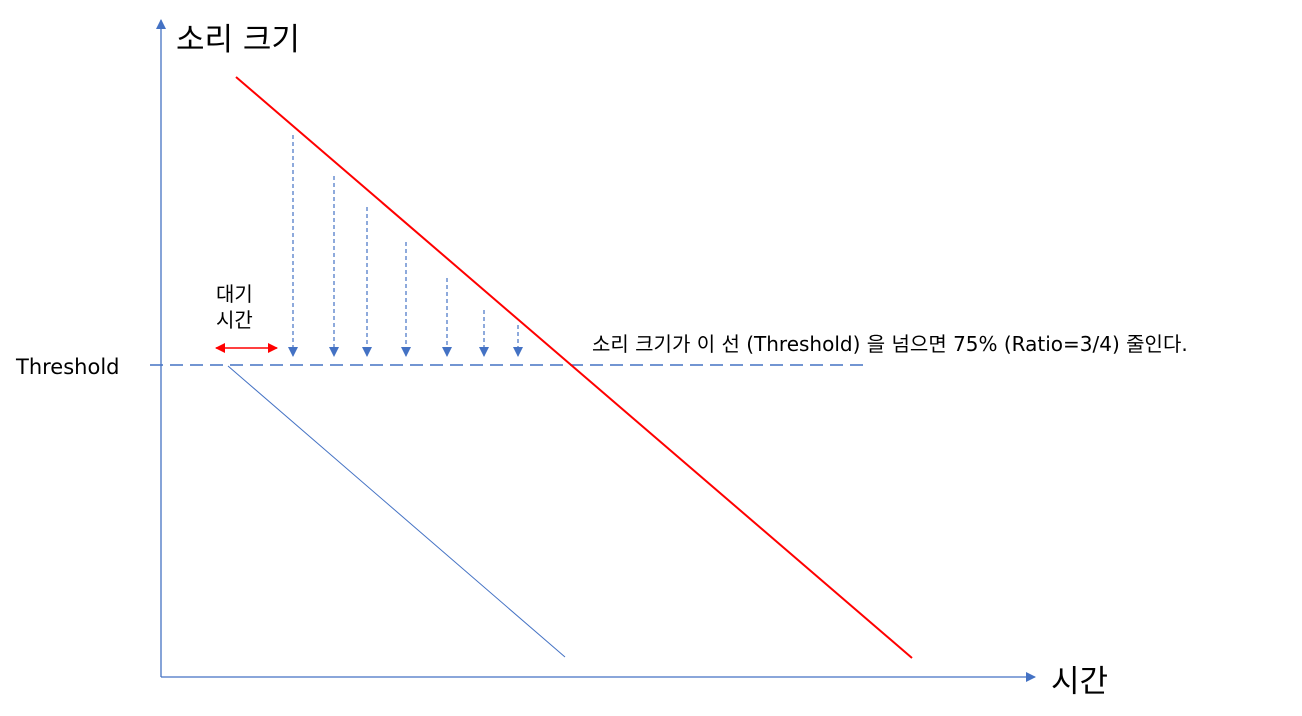 This screenshot has height=716, width=1302. What do you see at coordinates (234, 320) in the screenshot?
I see `delay-label-line2: 시간` at bounding box center [234, 320].